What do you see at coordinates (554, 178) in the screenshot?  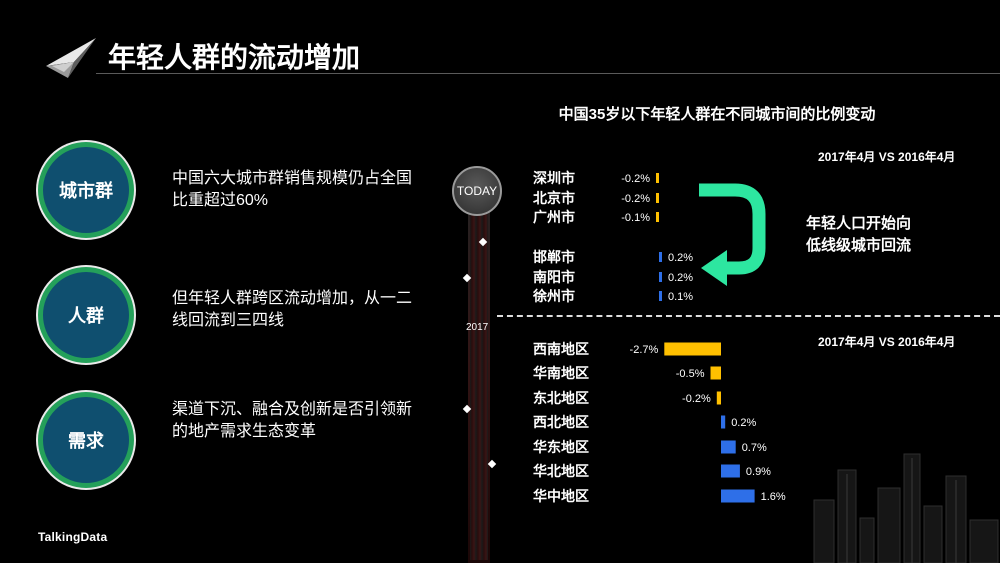 I see `category-label: 深圳市` at bounding box center [554, 178].